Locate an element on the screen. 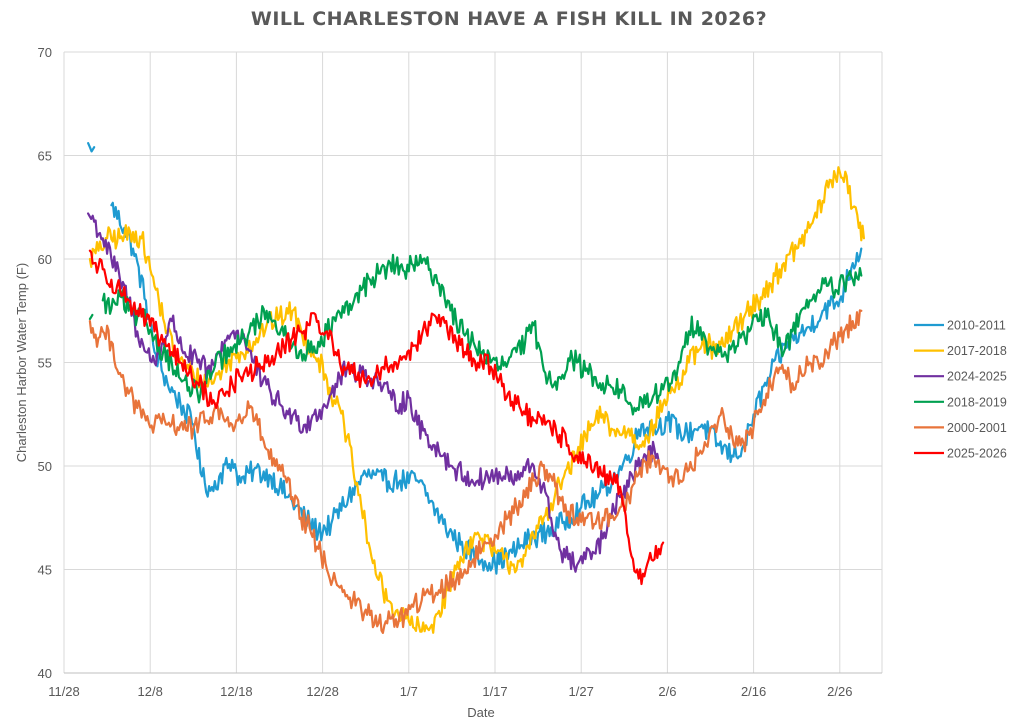  legend-label: 2025-2026 is located at coordinates (977, 454).